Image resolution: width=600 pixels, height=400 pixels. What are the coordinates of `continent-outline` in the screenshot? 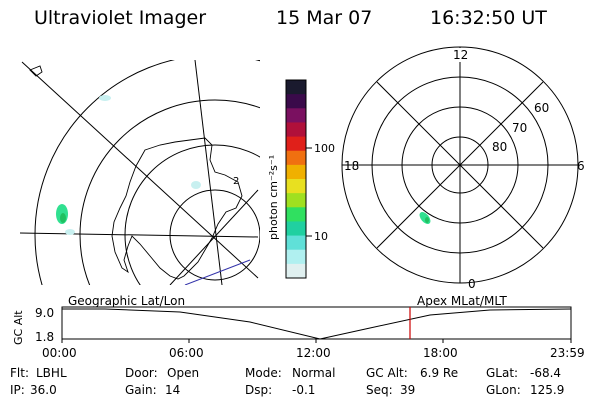 It's located at (177, 208).